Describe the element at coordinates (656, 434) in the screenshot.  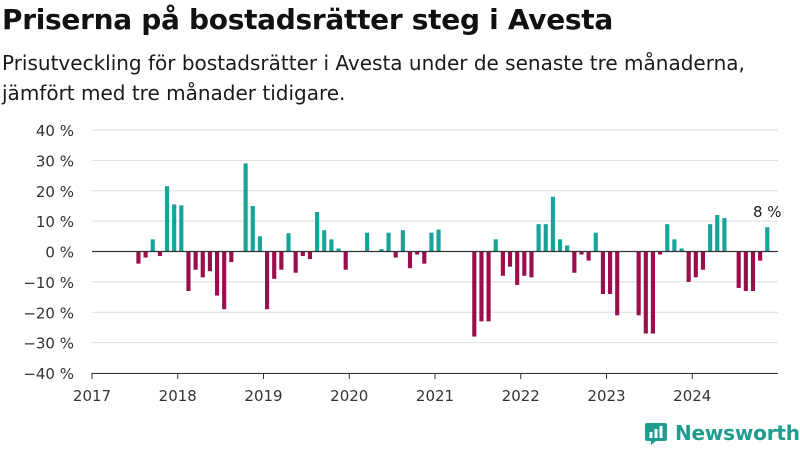
I see `newsworthy-logo-icon` at that location.